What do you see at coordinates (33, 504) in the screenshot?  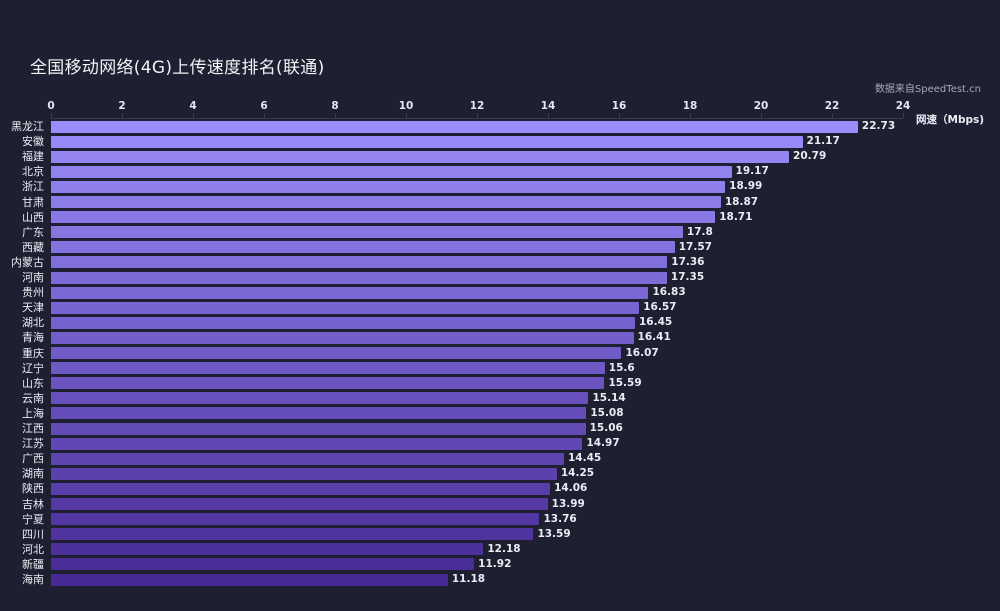 I see `category-label: 吉林` at bounding box center [33, 504].